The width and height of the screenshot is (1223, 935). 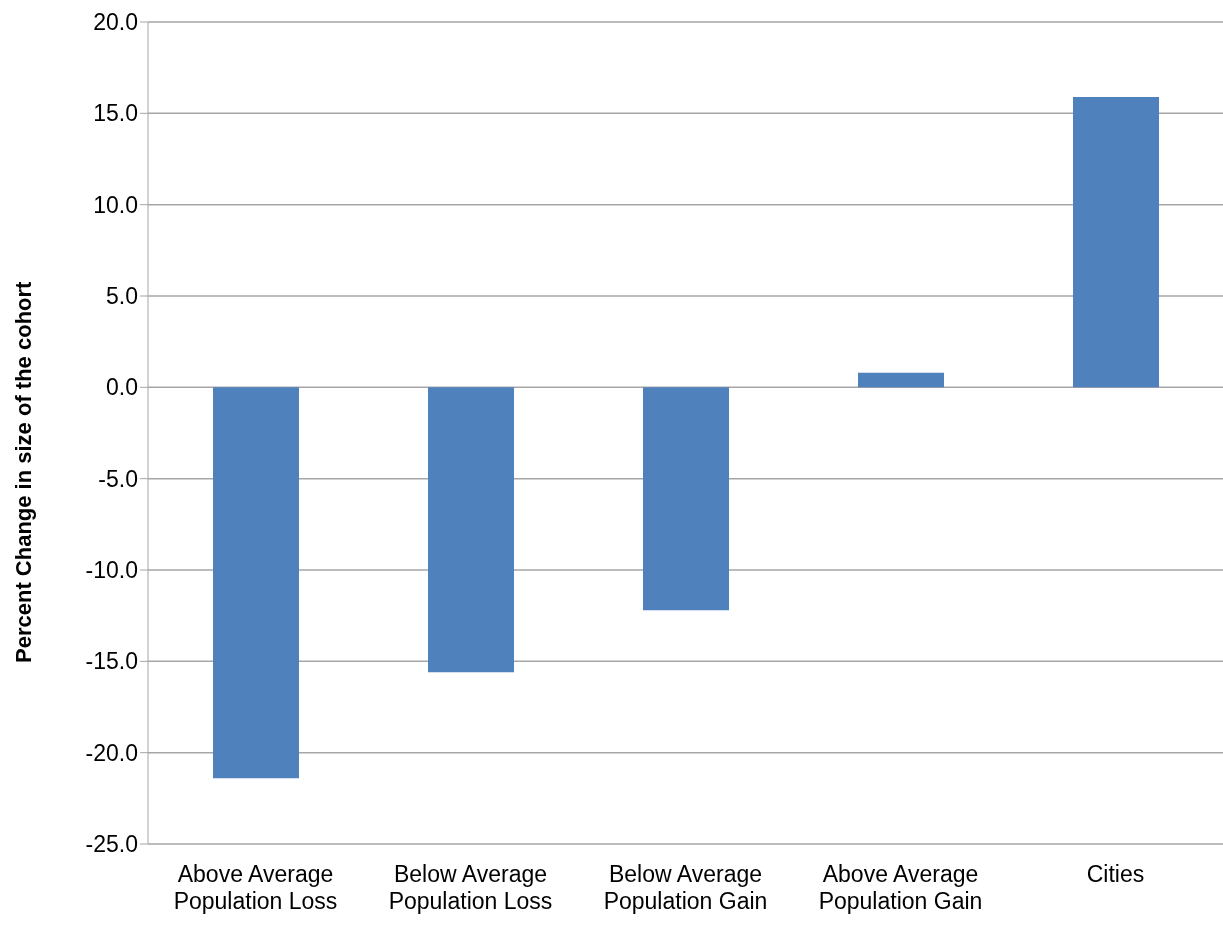 I want to click on y-tick-label: 15.0, so click(x=115, y=113).